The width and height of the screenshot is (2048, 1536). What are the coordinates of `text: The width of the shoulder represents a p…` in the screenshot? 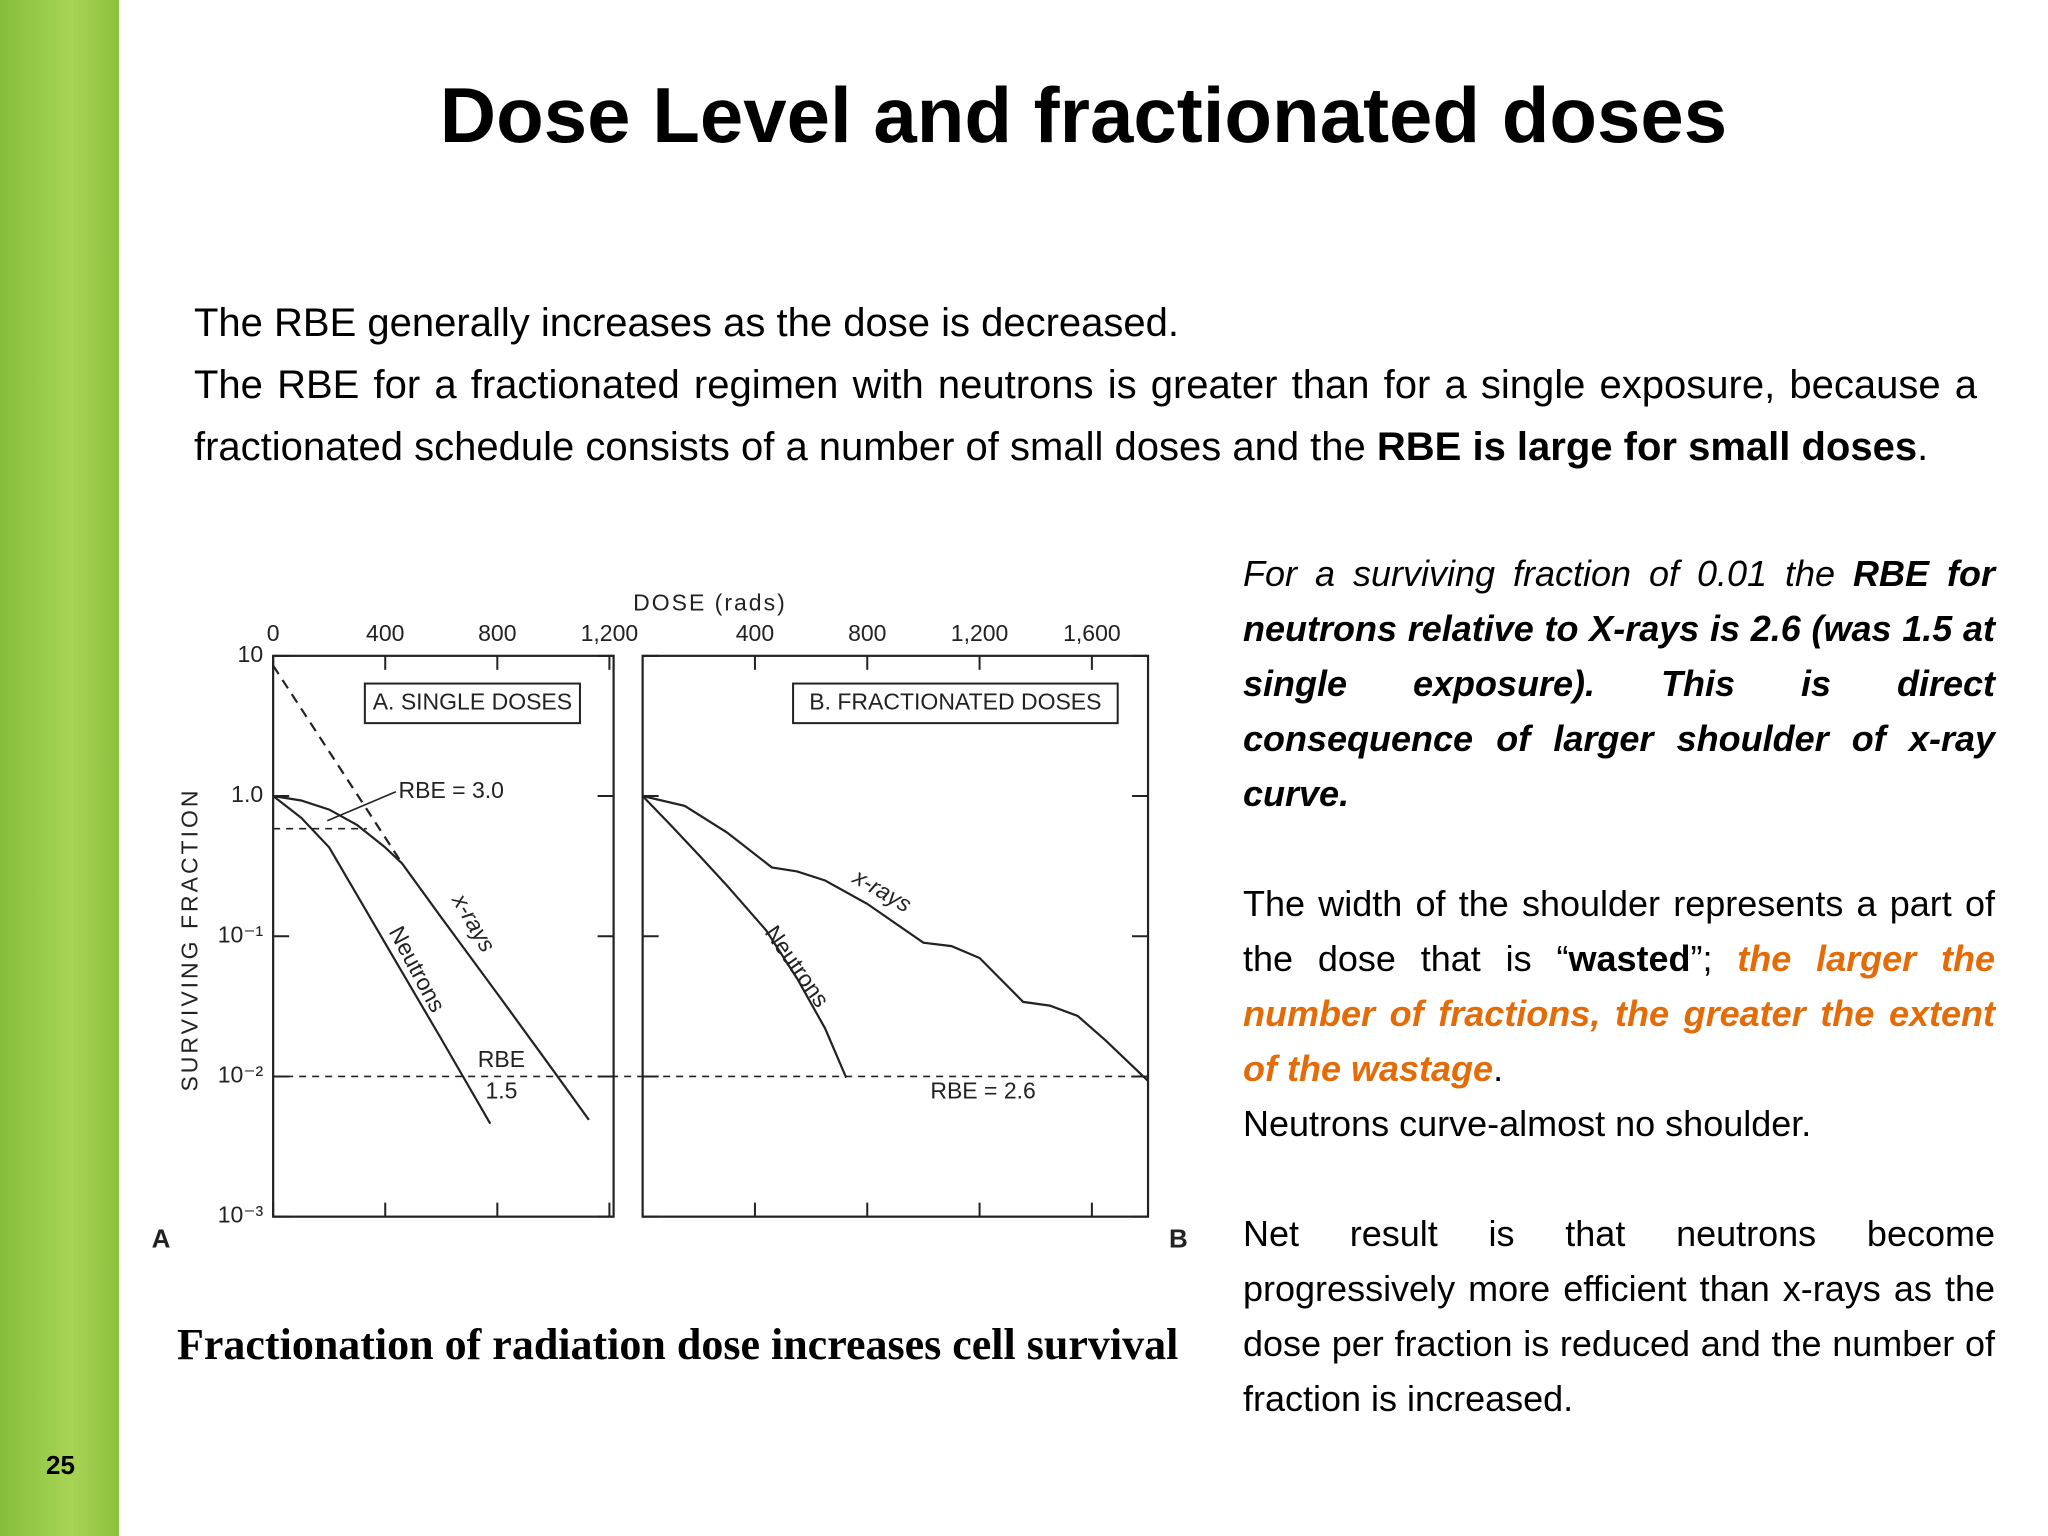 It's located at (1619, 931).